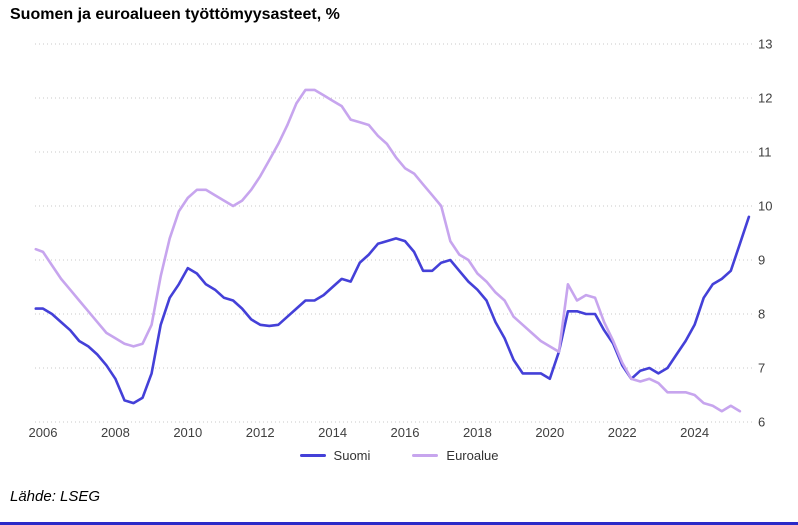  Describe the element at coordinates (765, 206) in the screenshot. I see `y-tick-label-10: 10` at that location.